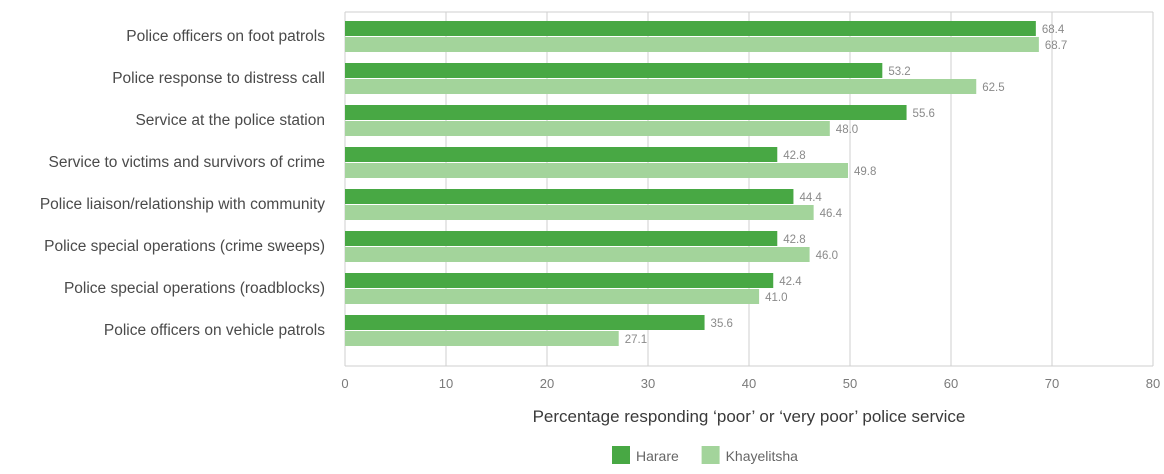 This screenshot has height=474, width=1164. Describe the element at coordinates (710, 455) in the screenshot. I see `legend-swatch-khayelitsha` at that location.